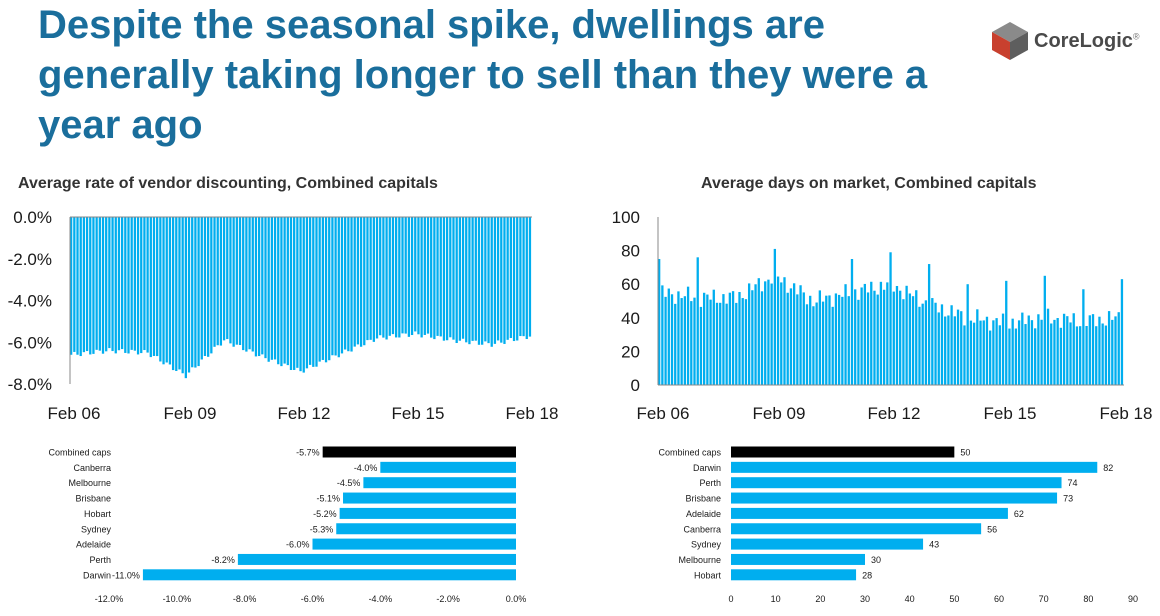 The width and height of the screenshot is (1160, 616). I want to click on dom-x-tick-label: Feb 06, so click(663, 413).